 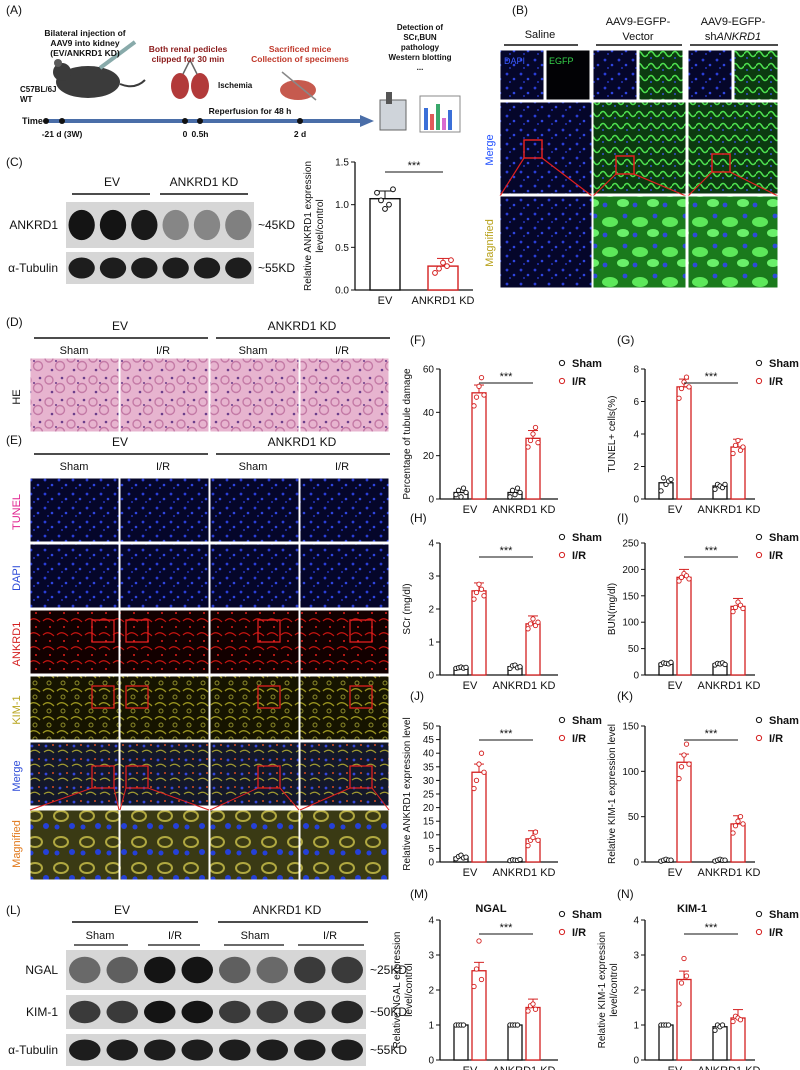 What do you see at coordinates (622, 518) in the screenshot?
I see `panel-letter: (I)` at bounding box center [622, 518].